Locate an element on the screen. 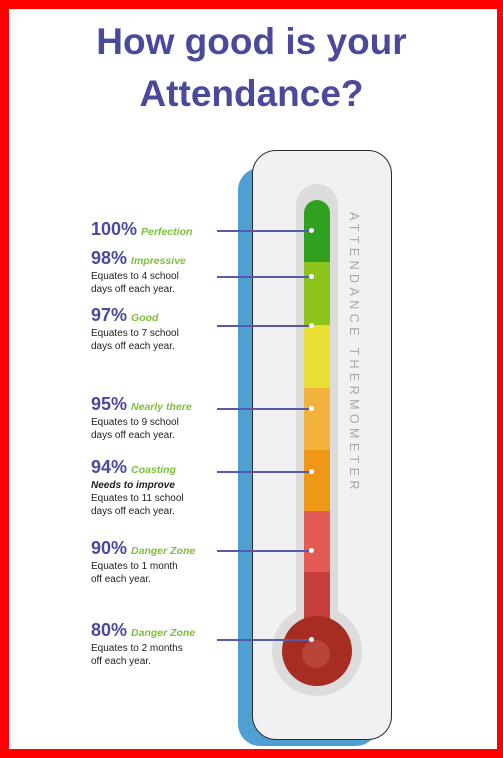  level-desc-line1: Equates to 1 month is located at coordinates (134, 566).